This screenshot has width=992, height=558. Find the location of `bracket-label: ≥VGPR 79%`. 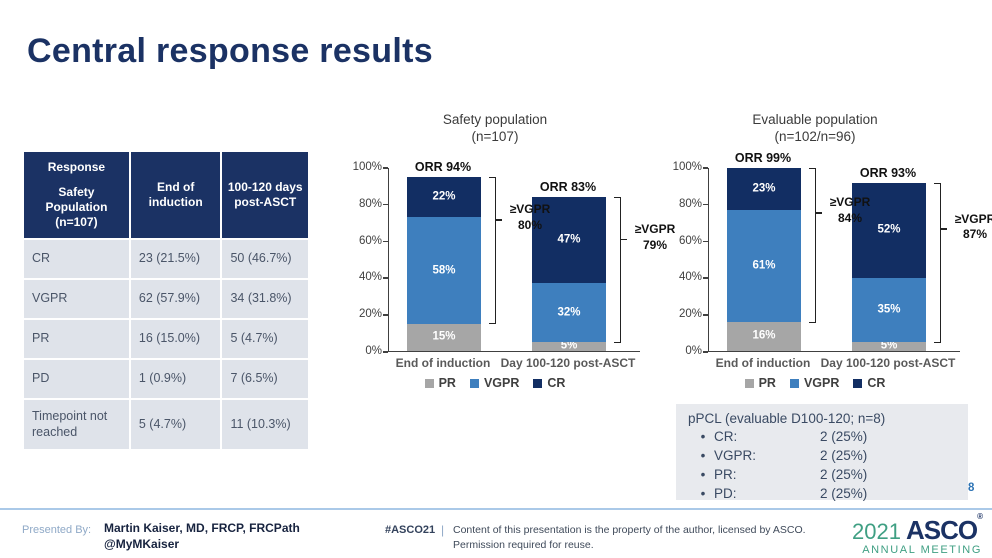

bracket-label: ≥VGPR 79% is located at coordinates (655, 237).